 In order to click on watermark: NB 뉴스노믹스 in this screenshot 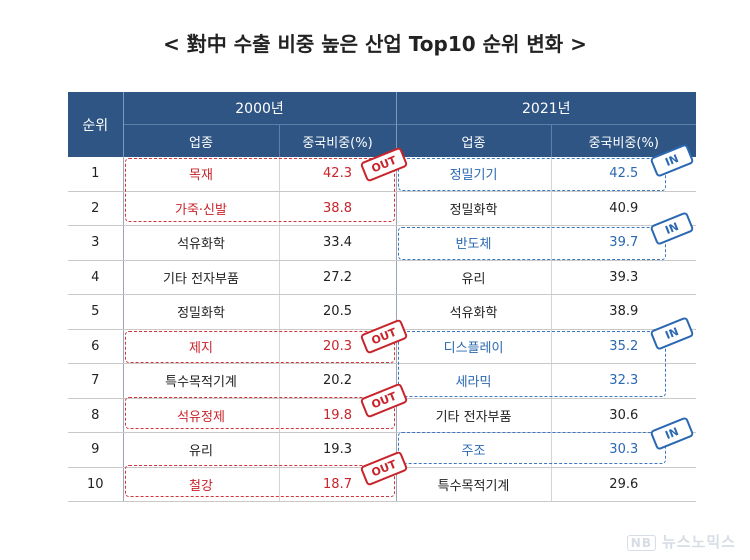, I will do `click(681, 541)`.